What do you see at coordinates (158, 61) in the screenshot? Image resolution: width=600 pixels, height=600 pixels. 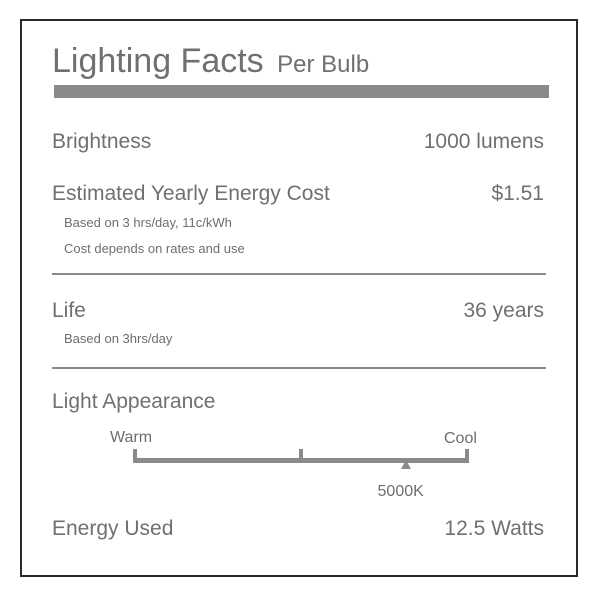 I see `title-text: Lighting Facts` at bounding box center [158, 61].